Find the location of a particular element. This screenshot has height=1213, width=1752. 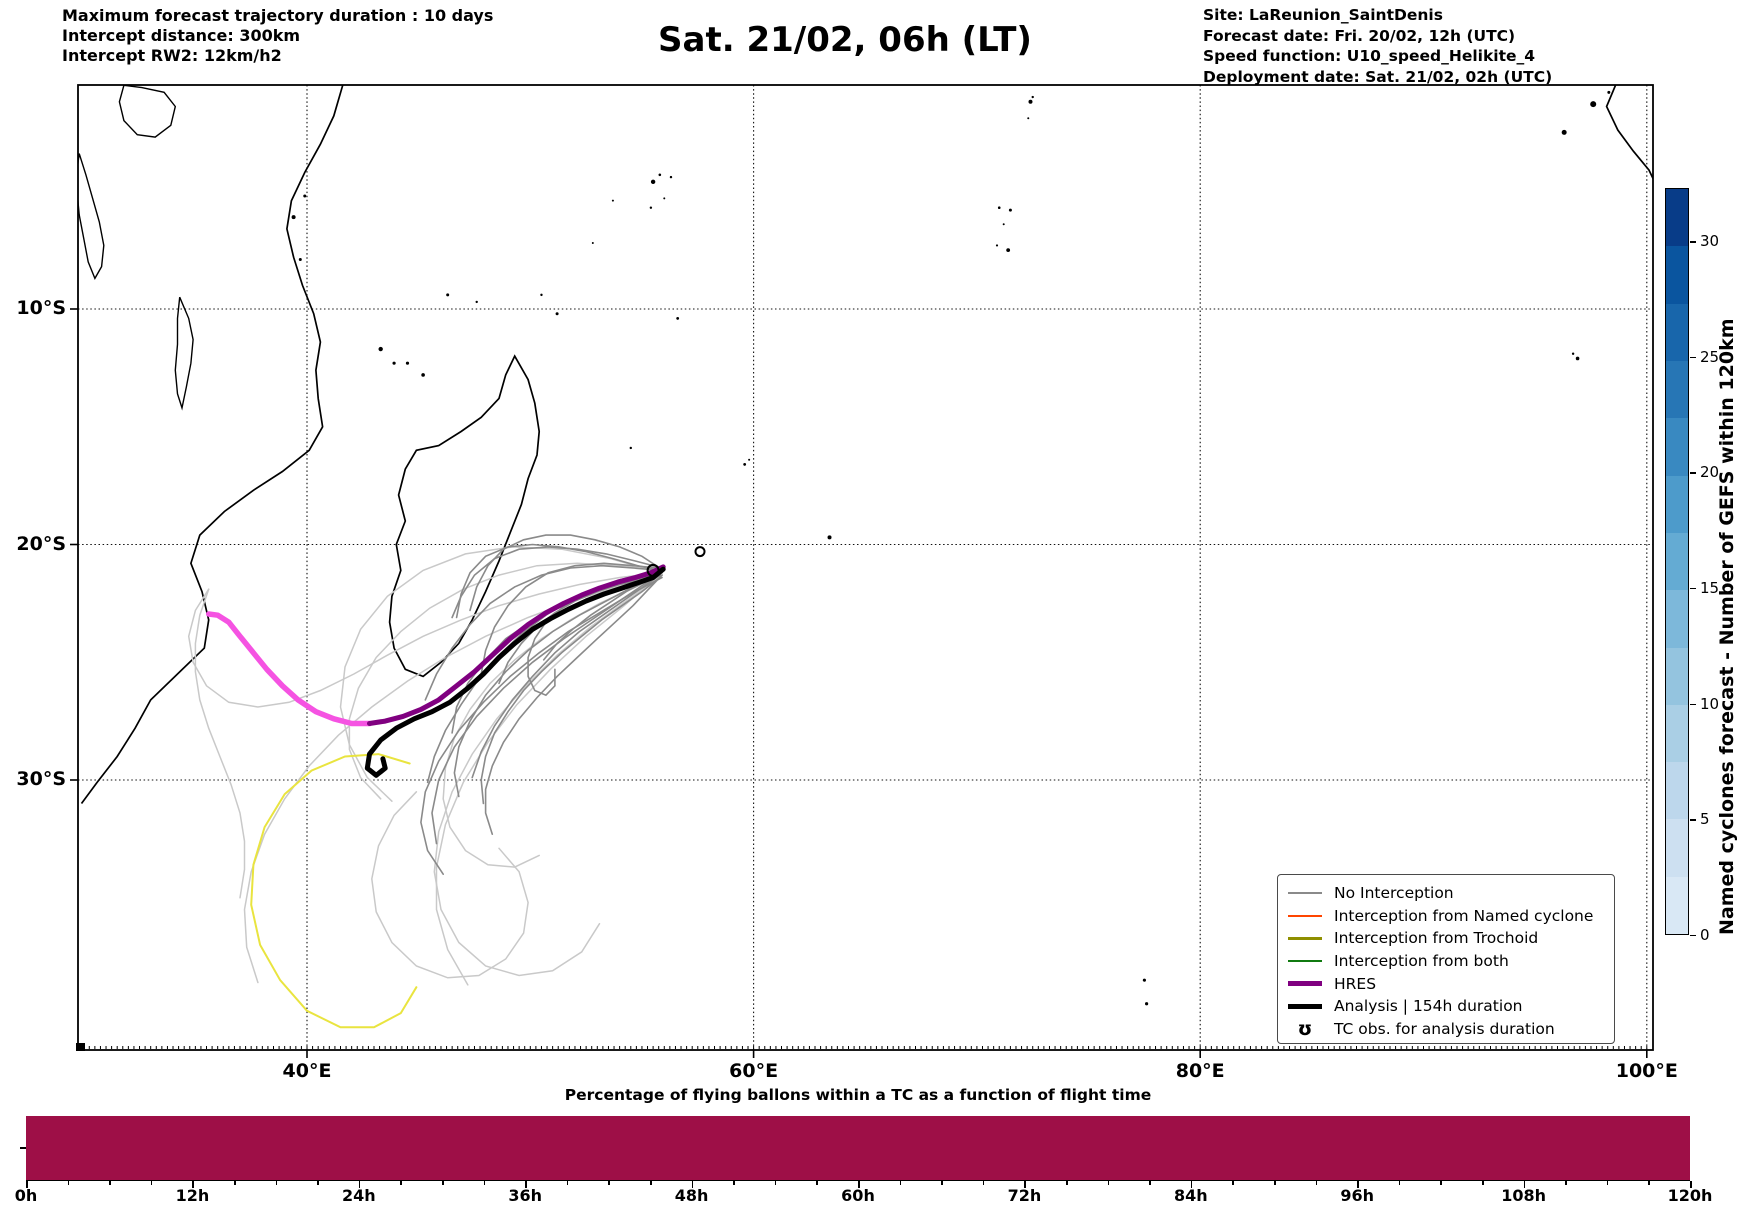

xtick-label: 100°E is located at coordinates (1646, 1071).